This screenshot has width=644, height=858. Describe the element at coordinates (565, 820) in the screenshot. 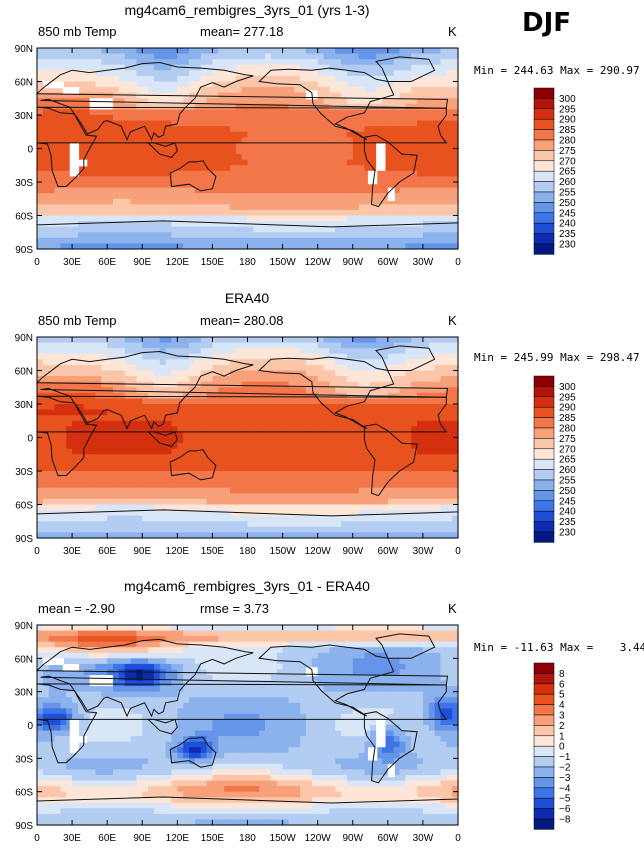

I see `colorbar-label: −8` at that location.